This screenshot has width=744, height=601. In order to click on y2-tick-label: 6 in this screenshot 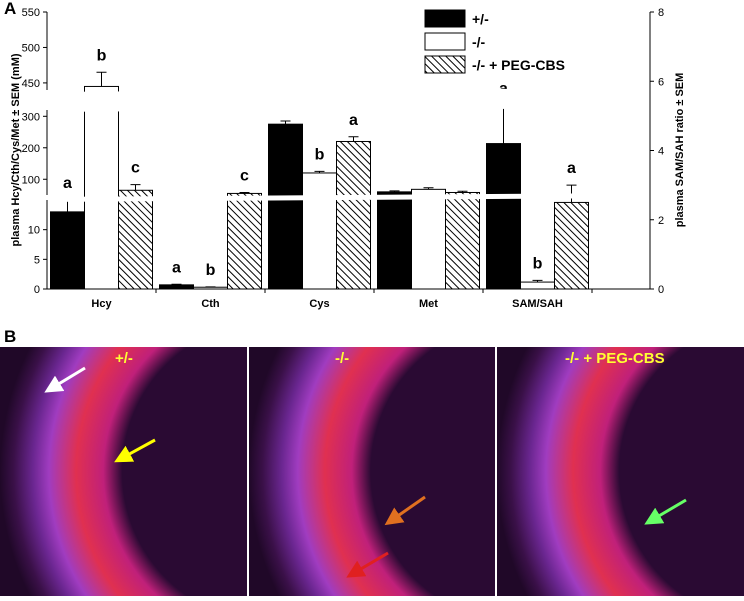, I will do `click(661, 82)`.